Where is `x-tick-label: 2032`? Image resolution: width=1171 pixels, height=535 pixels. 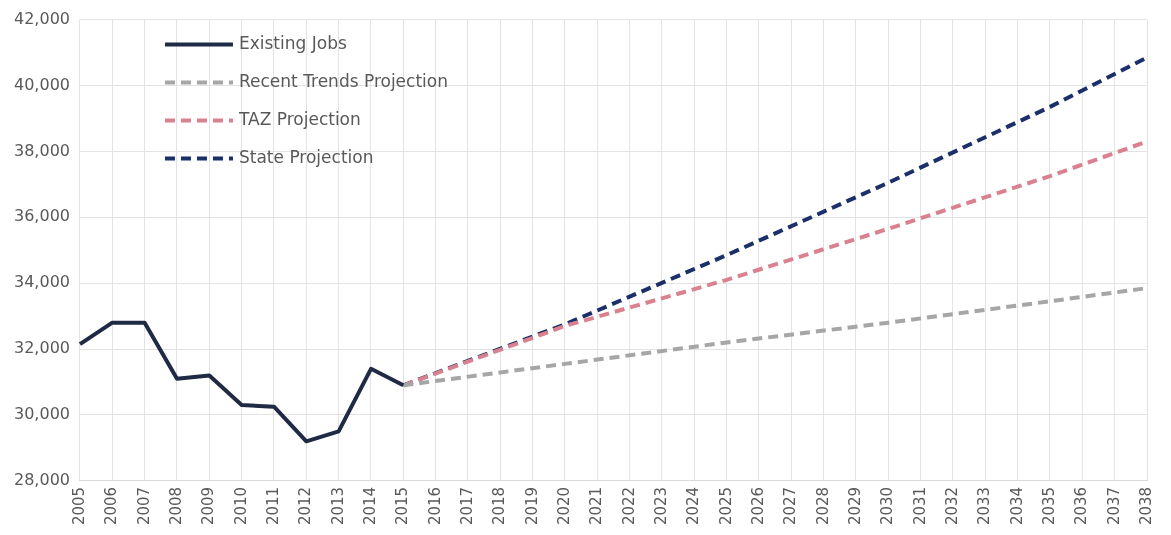 x-tick-label: 2032 is located at coordinates (951, 506).